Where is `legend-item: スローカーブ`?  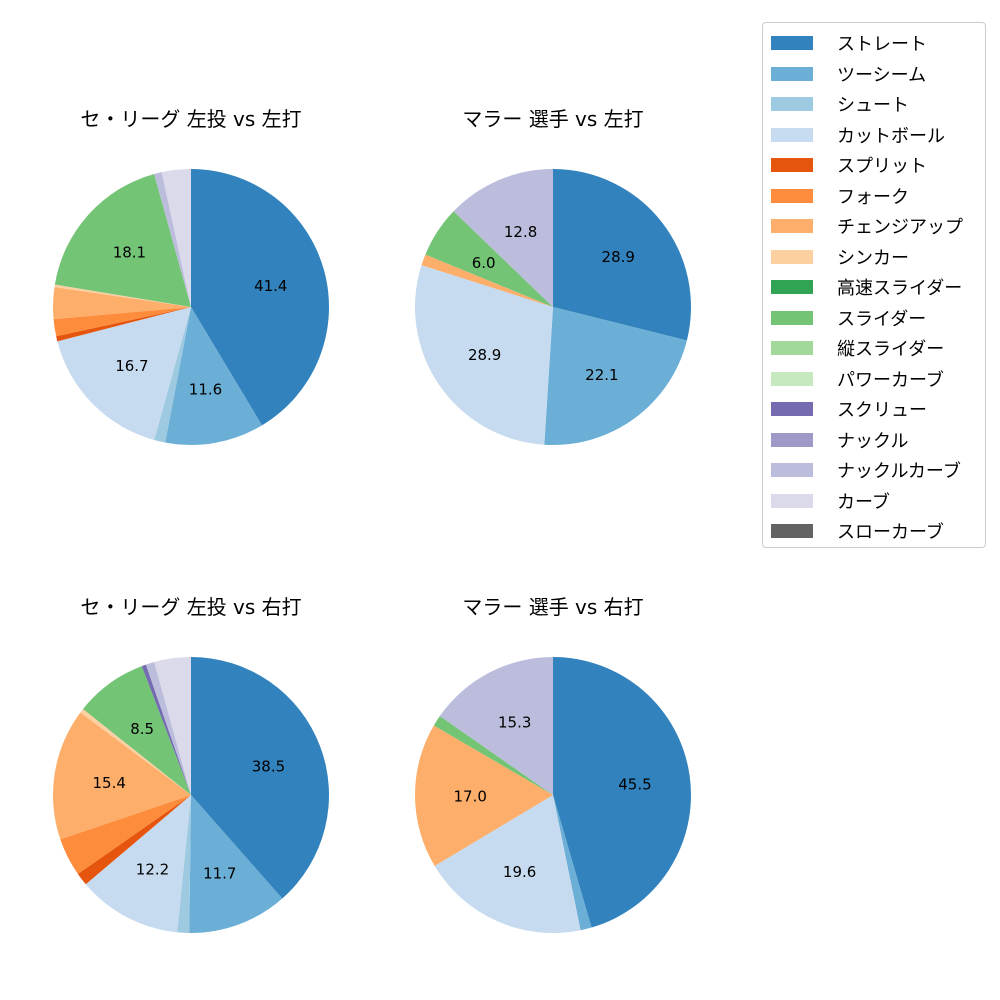
legend-item: スローカーブ is located at coordinates (857, 532).